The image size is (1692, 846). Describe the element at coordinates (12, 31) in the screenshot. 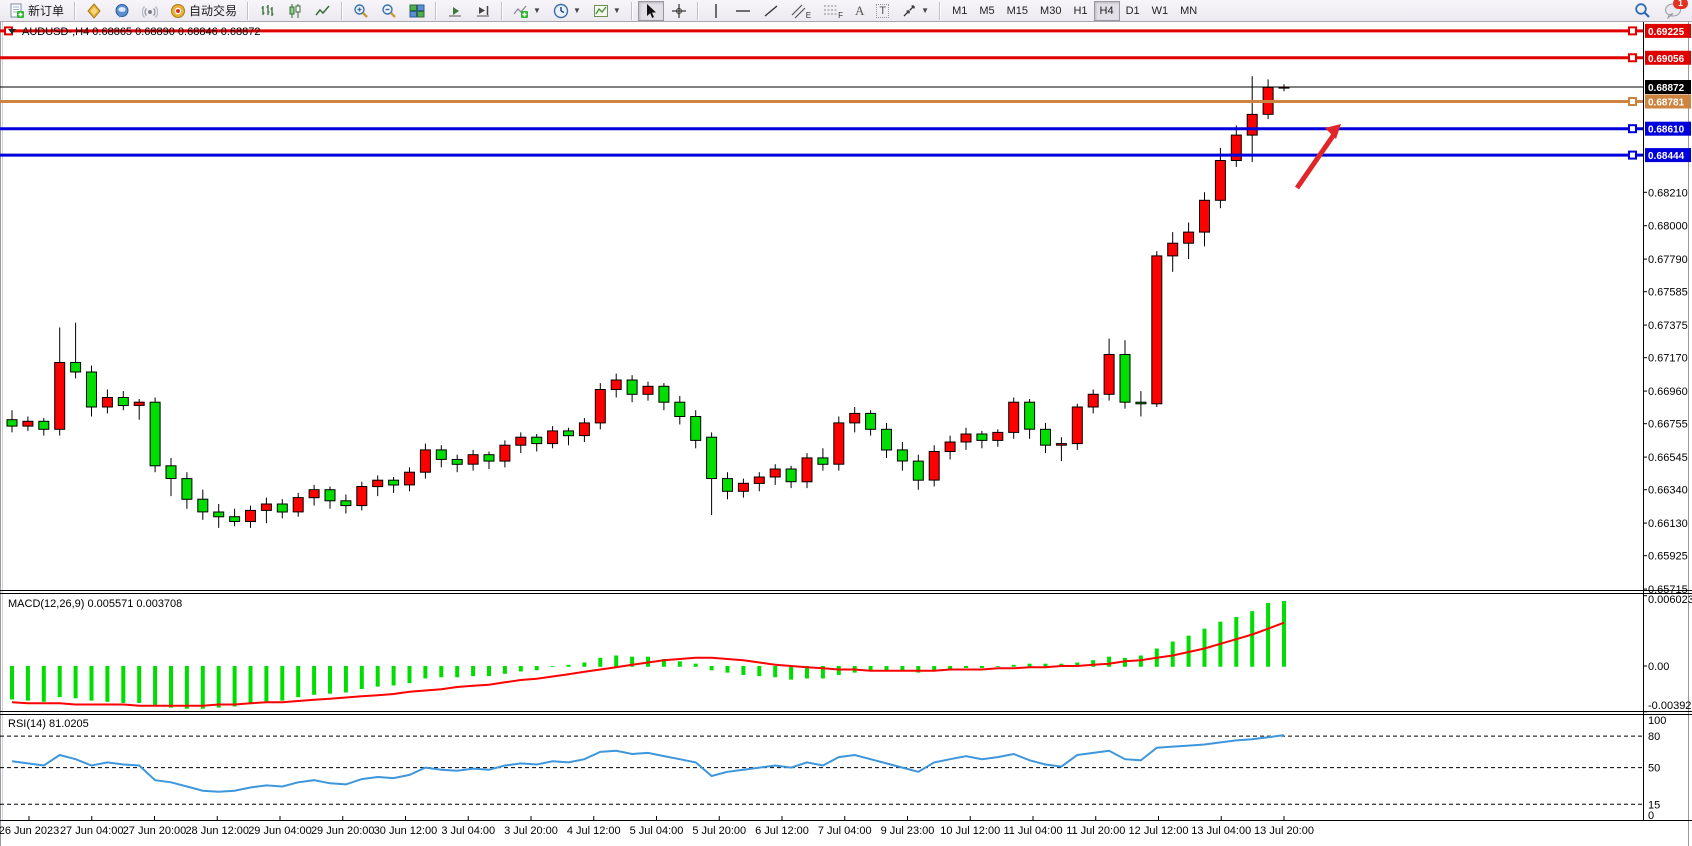

I see `ohlc-expand-icon` at that location.